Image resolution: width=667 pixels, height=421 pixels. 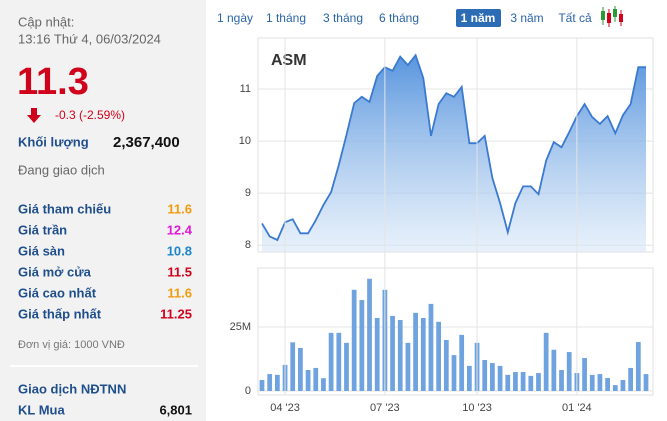 I want to click on active-range-bg, so click(x=478, y=18).